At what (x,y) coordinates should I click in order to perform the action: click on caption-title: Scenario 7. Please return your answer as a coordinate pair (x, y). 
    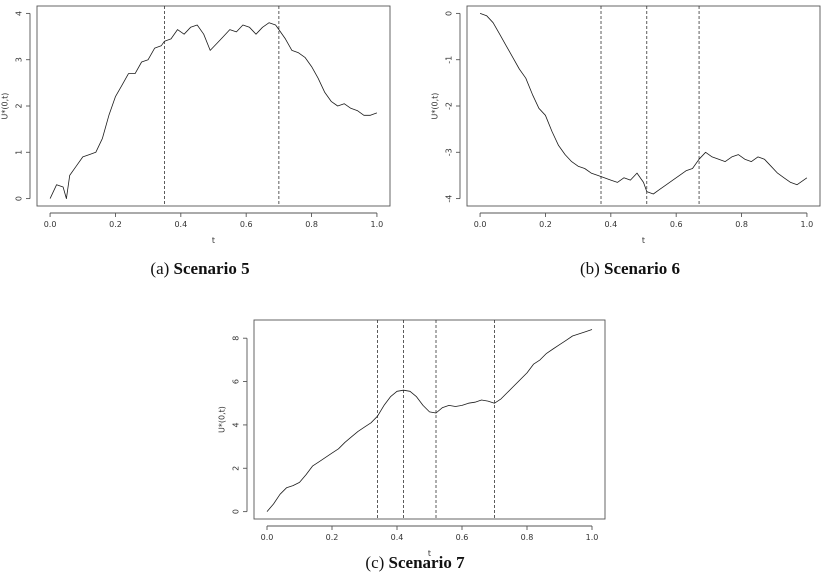
    Looking at the image, I should click on (426, 562).